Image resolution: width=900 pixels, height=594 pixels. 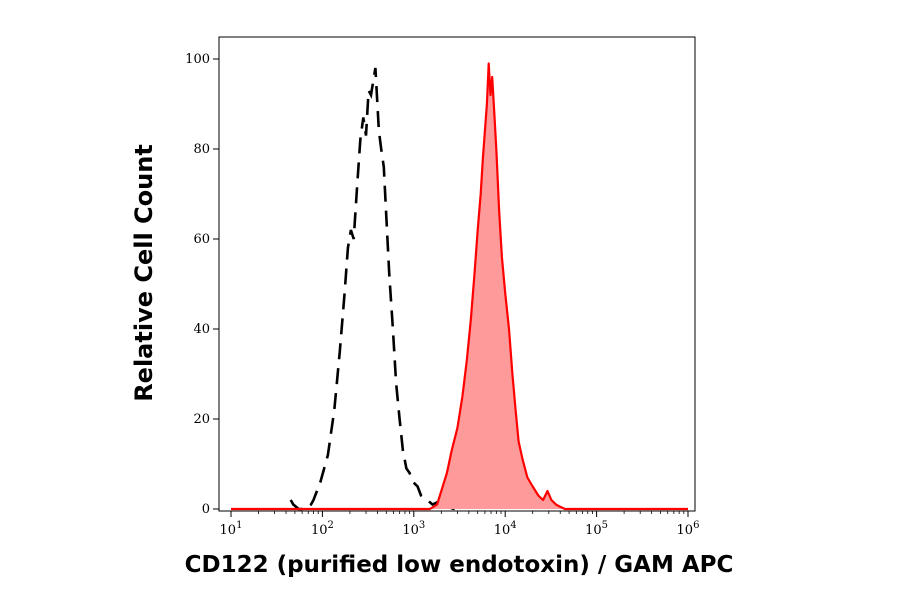 I want to click on y-tick-label: 80, so click(x=201, y=149).